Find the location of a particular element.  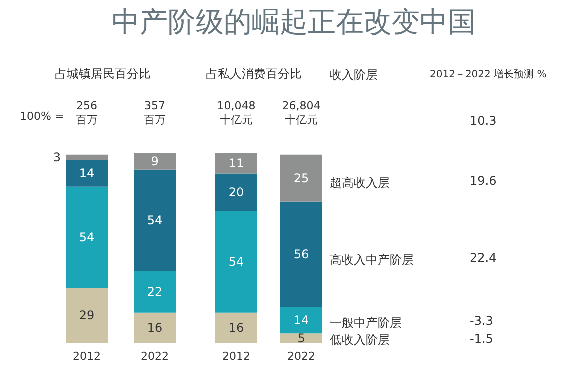

data-label: 11 is located at coordinates (236, 163).